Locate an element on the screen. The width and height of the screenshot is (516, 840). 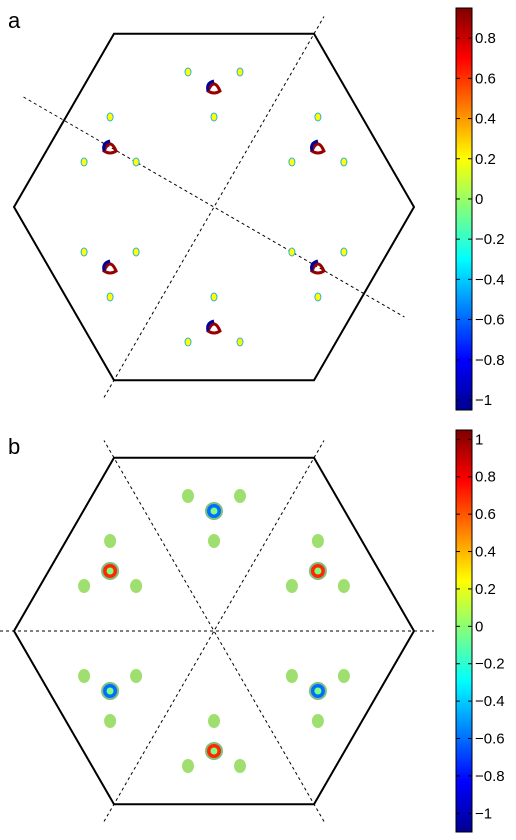
colorbar-b: 1 0.8 0.6 0.4 0.2 0 −0.2 −0.4 −0.6 −0.8 −1 is located at coordinates (480, 631).